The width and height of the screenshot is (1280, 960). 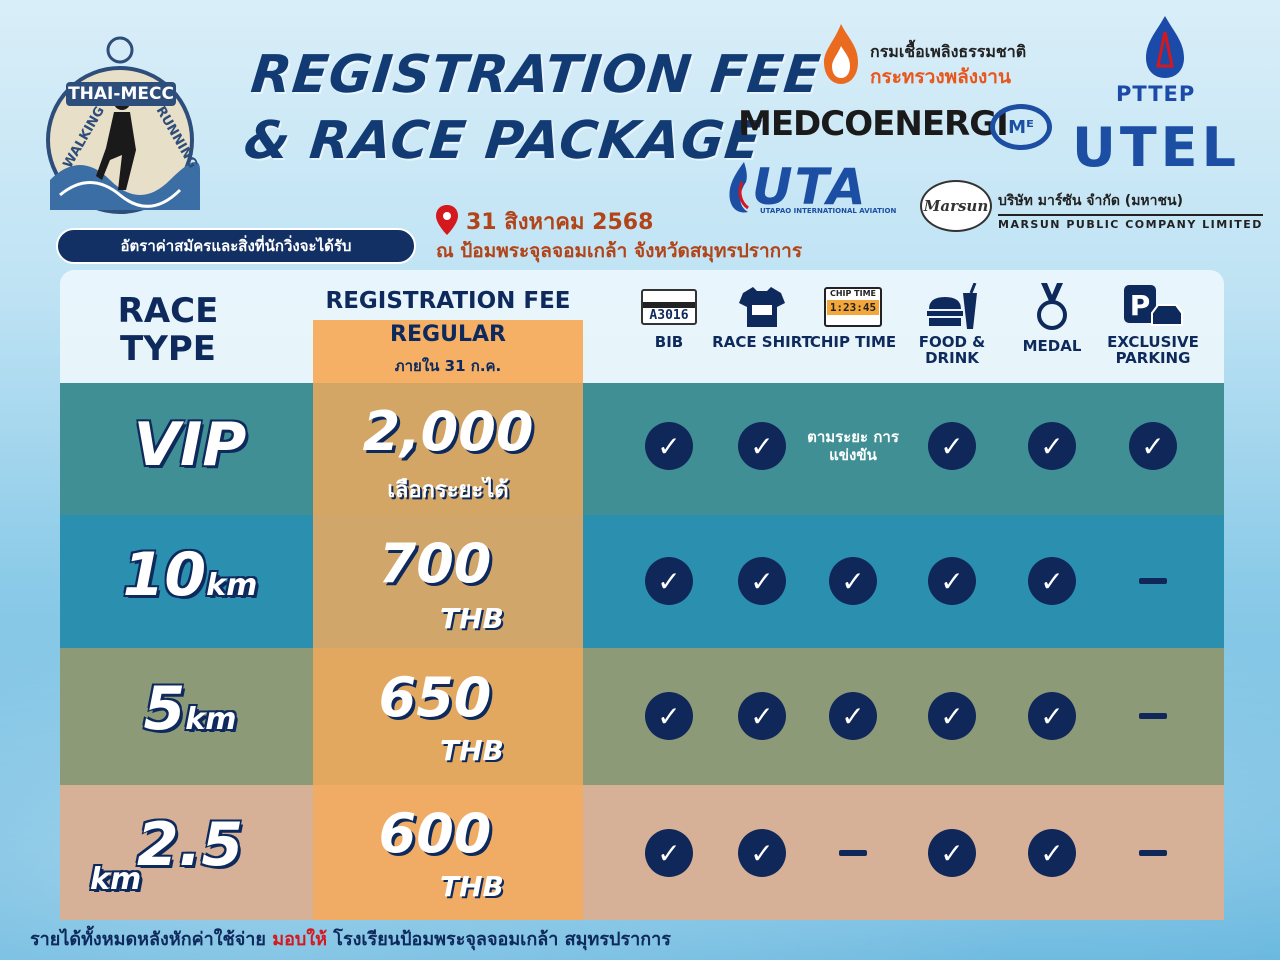 I want to click on race-name: 5, so click(x=164, y=709).